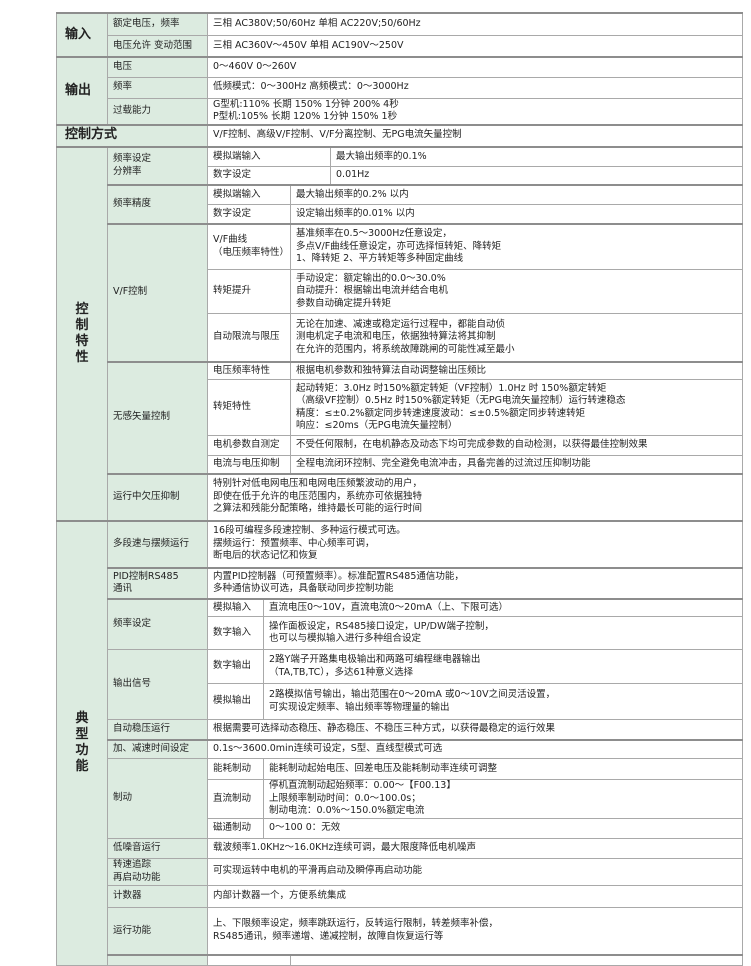 Image resolution: width=751 pixels, height=966 pixels. I want to click on row-label: 电压允许 变动范围, so click(157, 46).